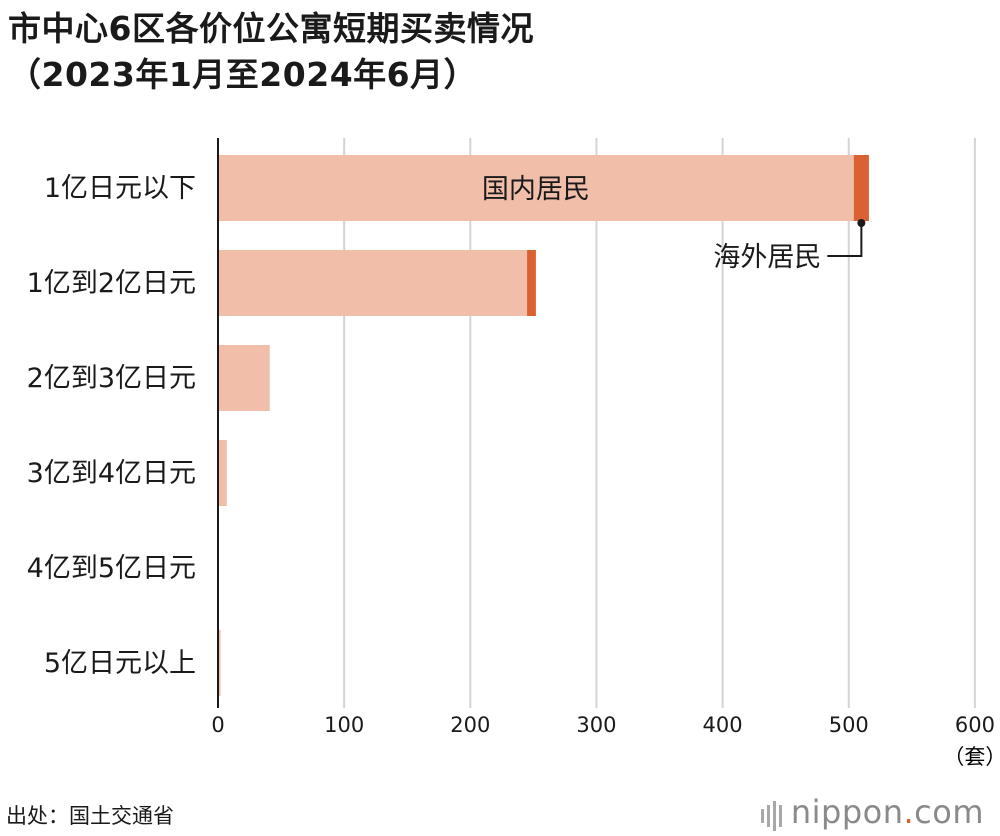 This screenshot has height=836, width=1000. Describe the element at coordinates (271, 28) in the screenshot. I see `title-line-1: 市中心6区各价位公寓短期买卖情况` at that location.